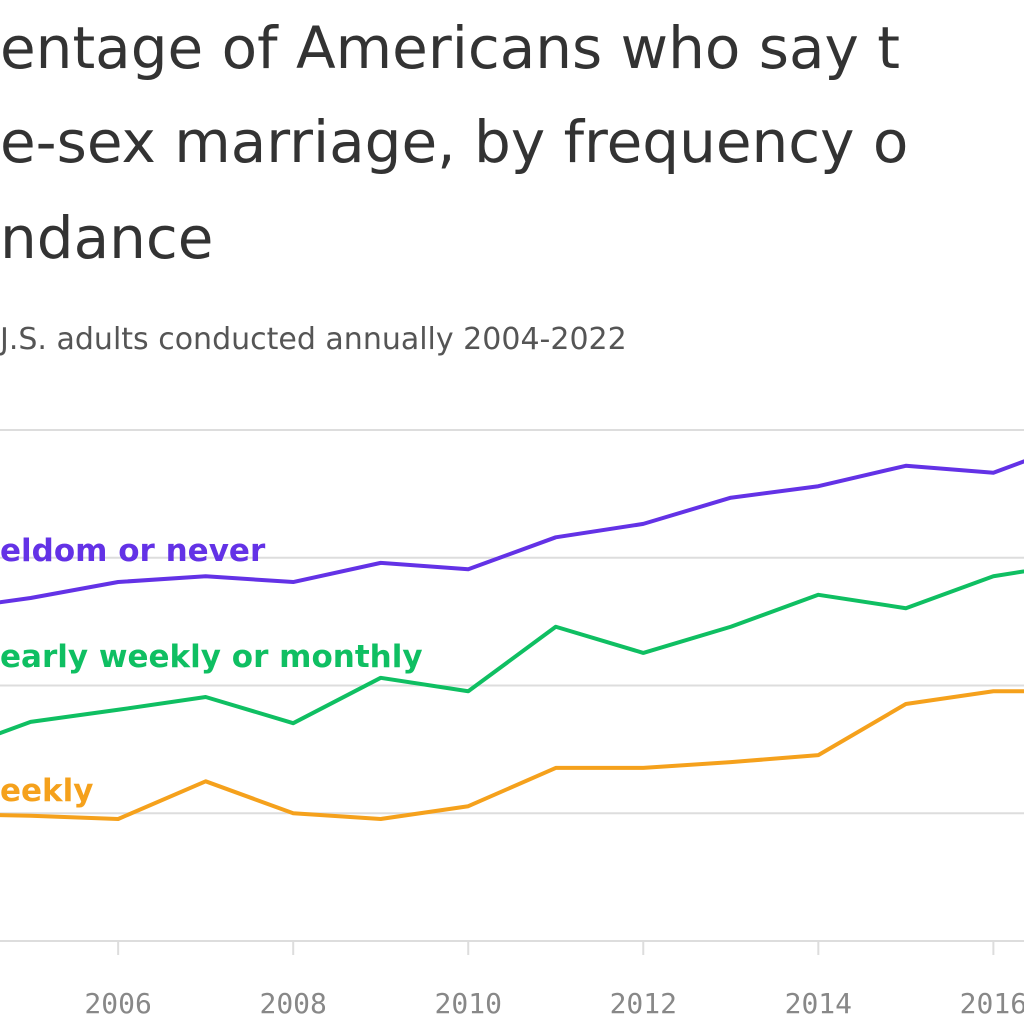  Describe the element at coordinates (47, 791) in the screenshot. I see `series-label: eekly` at that location.